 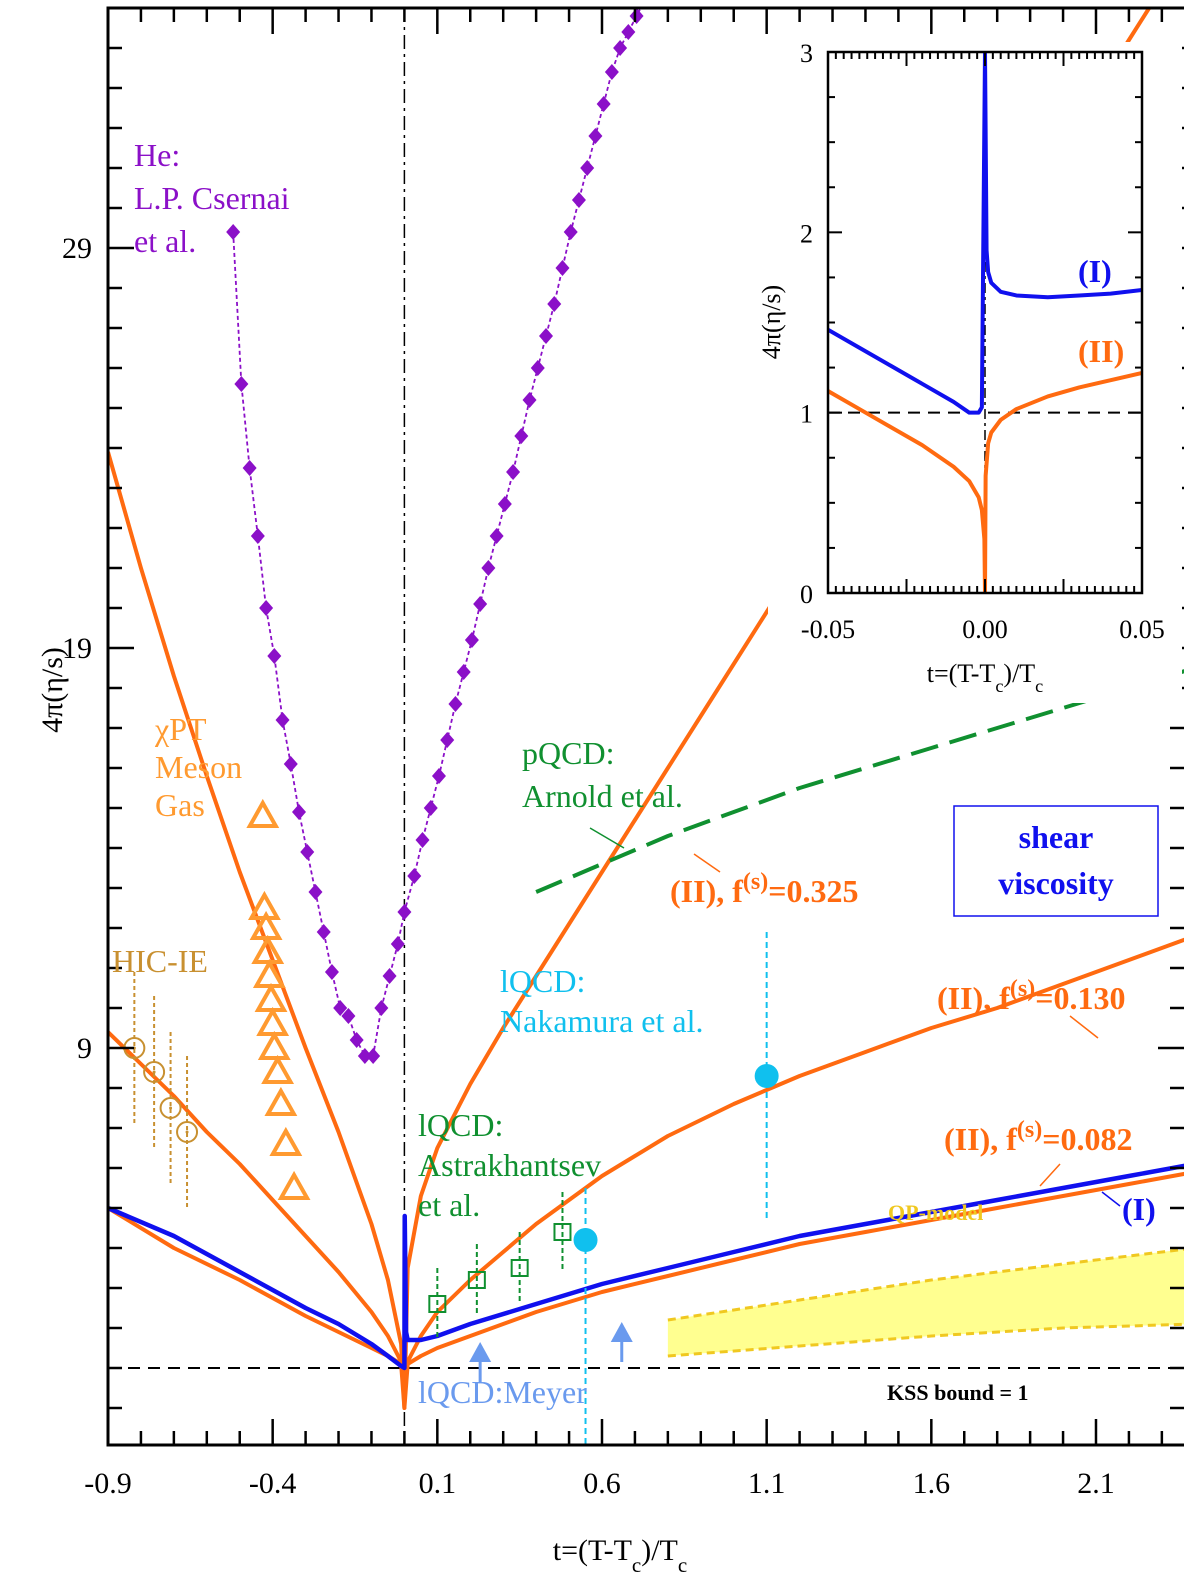 I want to click on inset-x-tick-label: 0.05, so click(x=1142, y=629).